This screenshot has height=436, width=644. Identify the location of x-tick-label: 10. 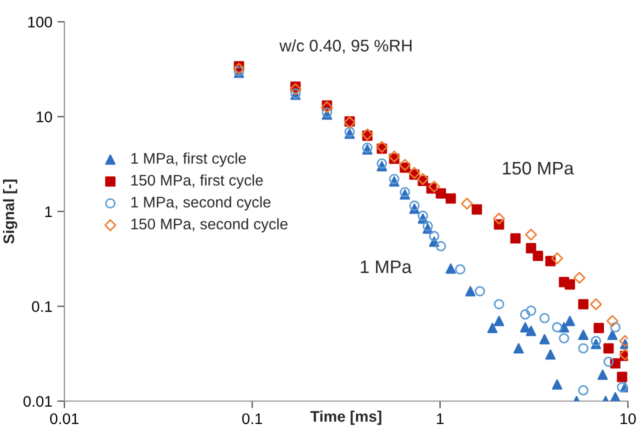
(628, 418).